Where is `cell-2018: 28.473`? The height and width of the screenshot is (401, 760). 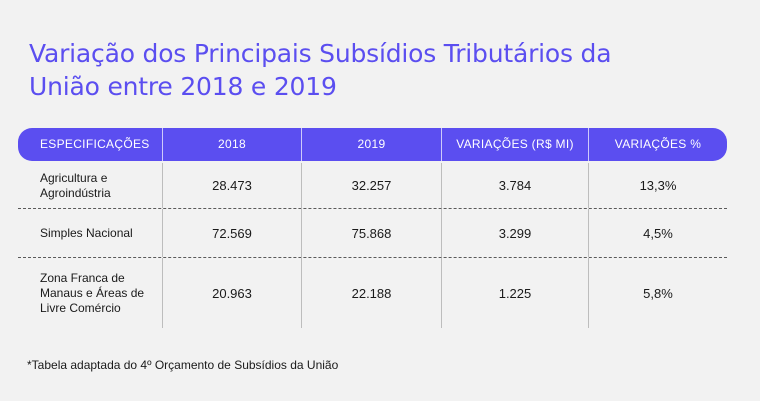
cell-2018: 28.473 is located at coordinates (231, 185).